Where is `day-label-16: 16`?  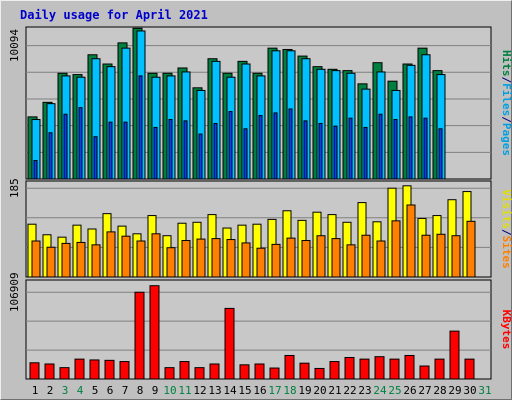 day-label-16: 16 is located at coordinates (259, 390).